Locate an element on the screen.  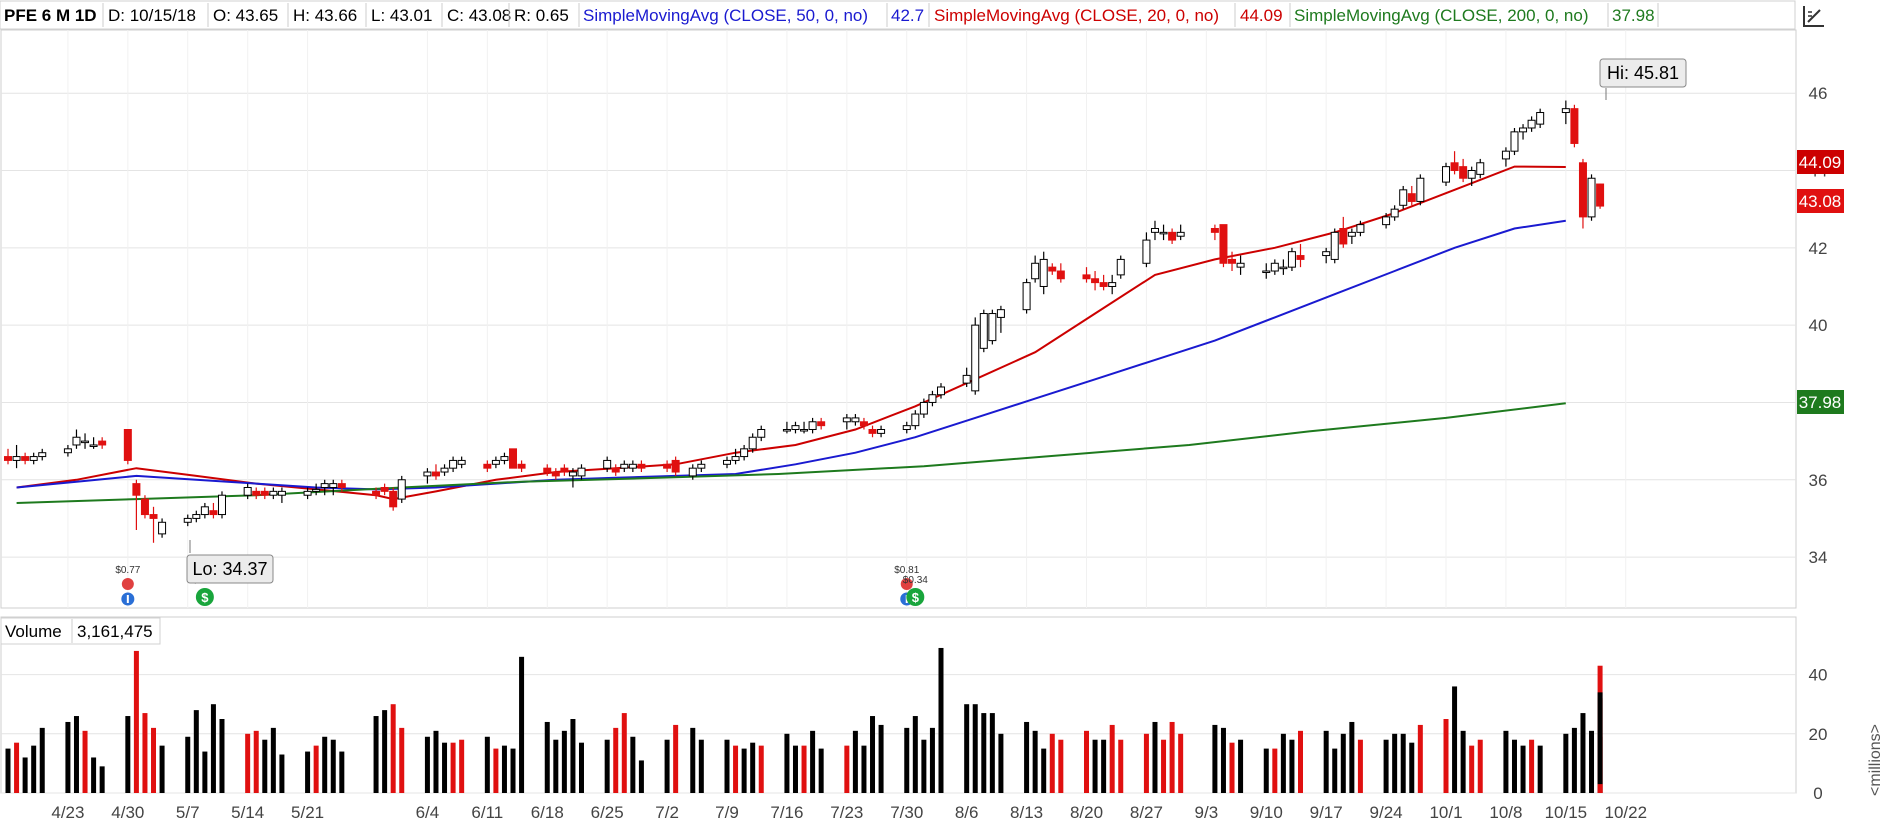
date-tick-label: 9/24 is located at coordinates (1386, 812).